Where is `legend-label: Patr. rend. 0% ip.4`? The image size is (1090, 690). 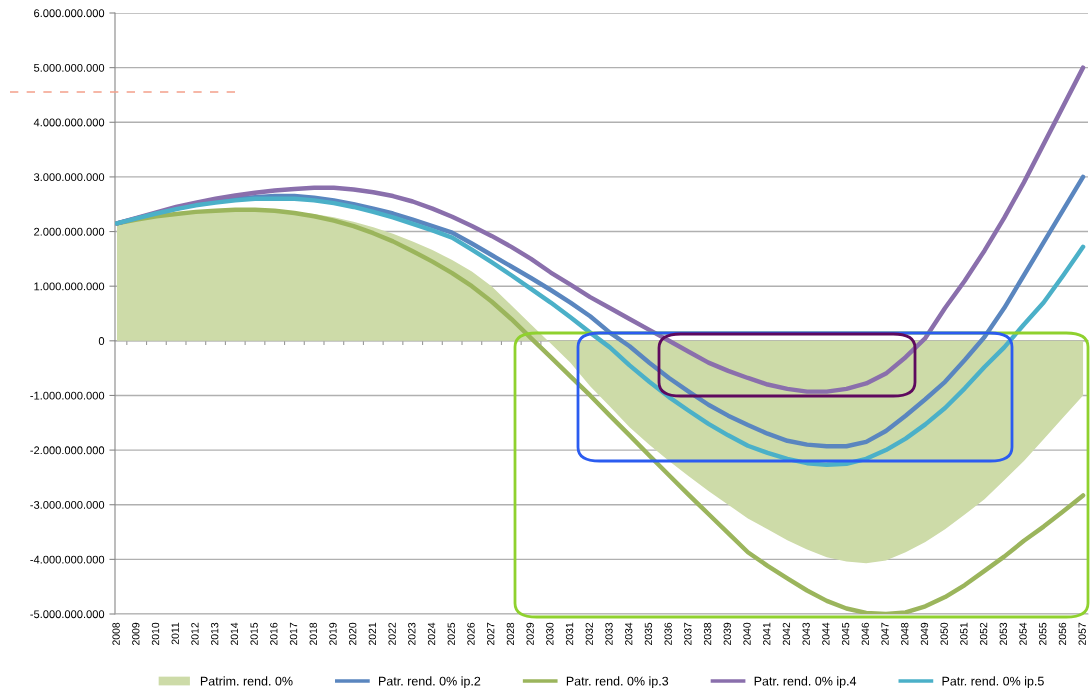
legend-label: Patr. rend. 0% ip.4 is located at coordinates (805, 682).